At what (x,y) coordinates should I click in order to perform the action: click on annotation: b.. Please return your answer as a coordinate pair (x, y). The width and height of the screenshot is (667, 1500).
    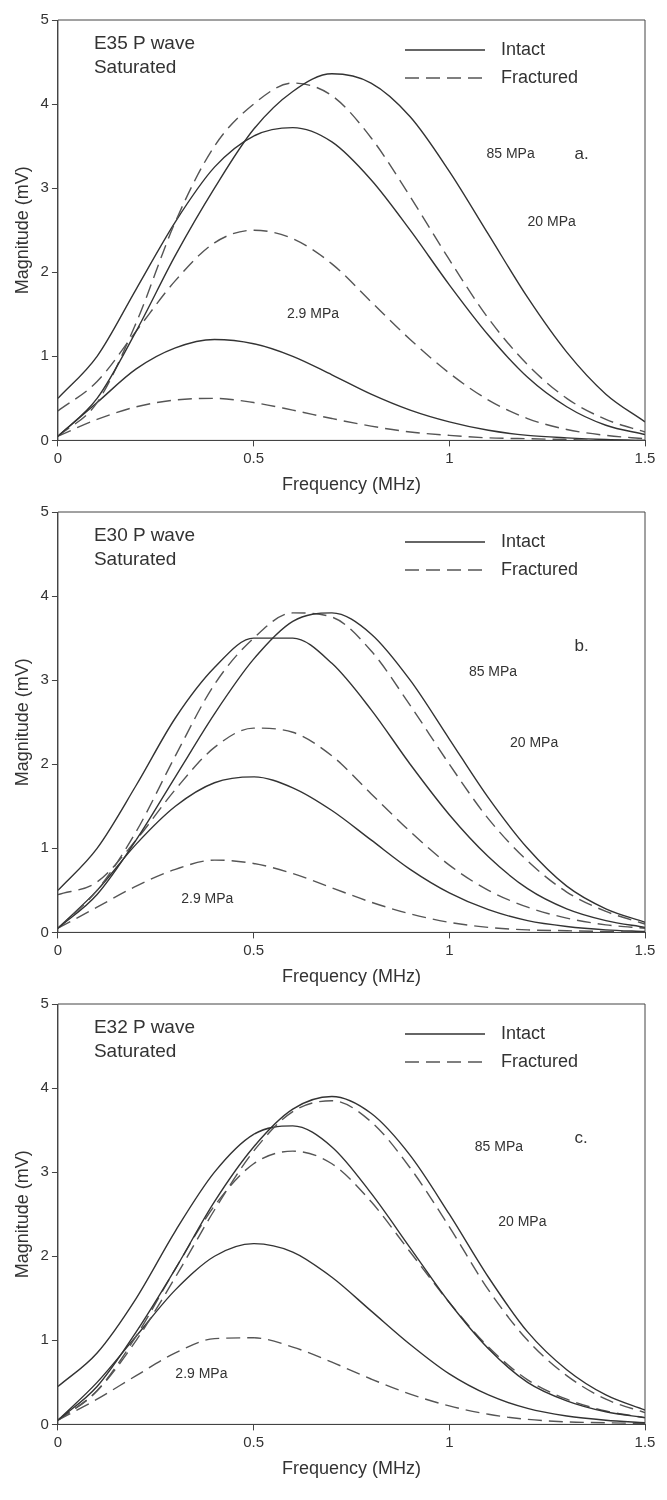
    Looking at the image, I should click on (581, 646).